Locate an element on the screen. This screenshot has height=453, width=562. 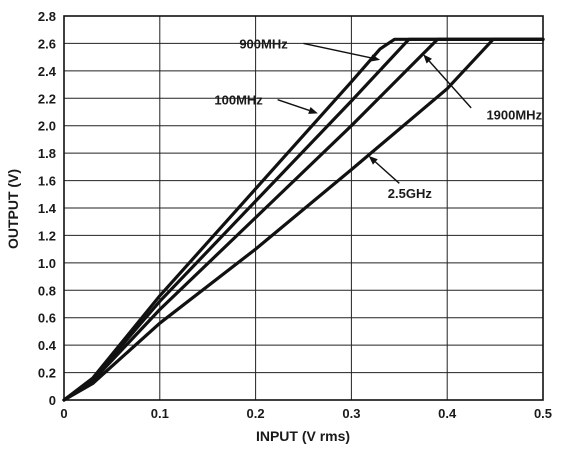
y-tick-label: 1.6 is located at coordinates (47, 181).